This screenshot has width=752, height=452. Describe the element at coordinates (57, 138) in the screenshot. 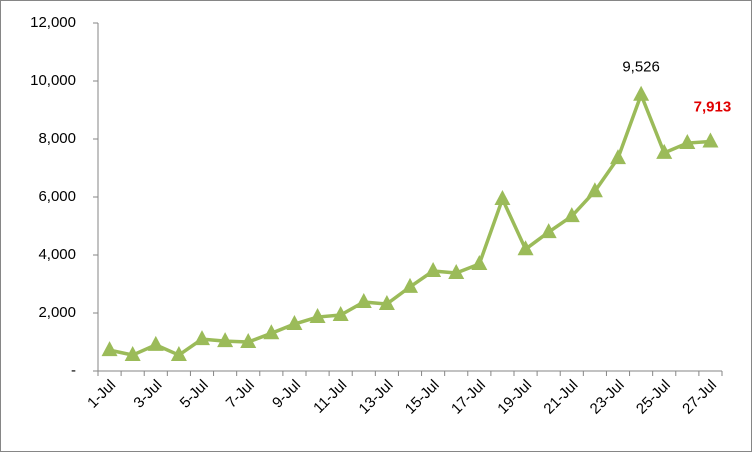

I see `y-tick-label: 8,000` at that location.